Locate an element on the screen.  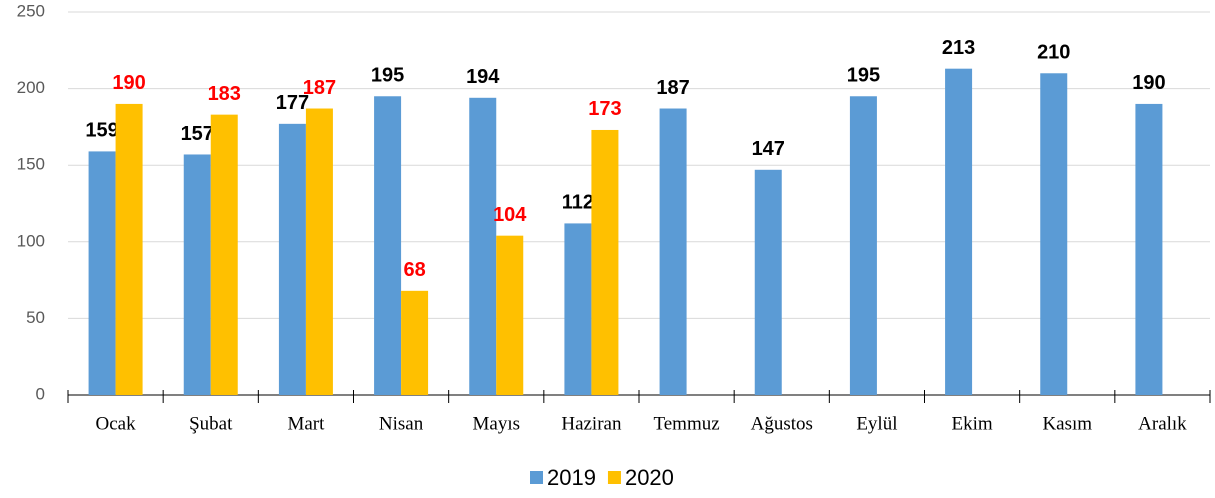
x-tick-label: Eylül is located at coordinates (876, 423).